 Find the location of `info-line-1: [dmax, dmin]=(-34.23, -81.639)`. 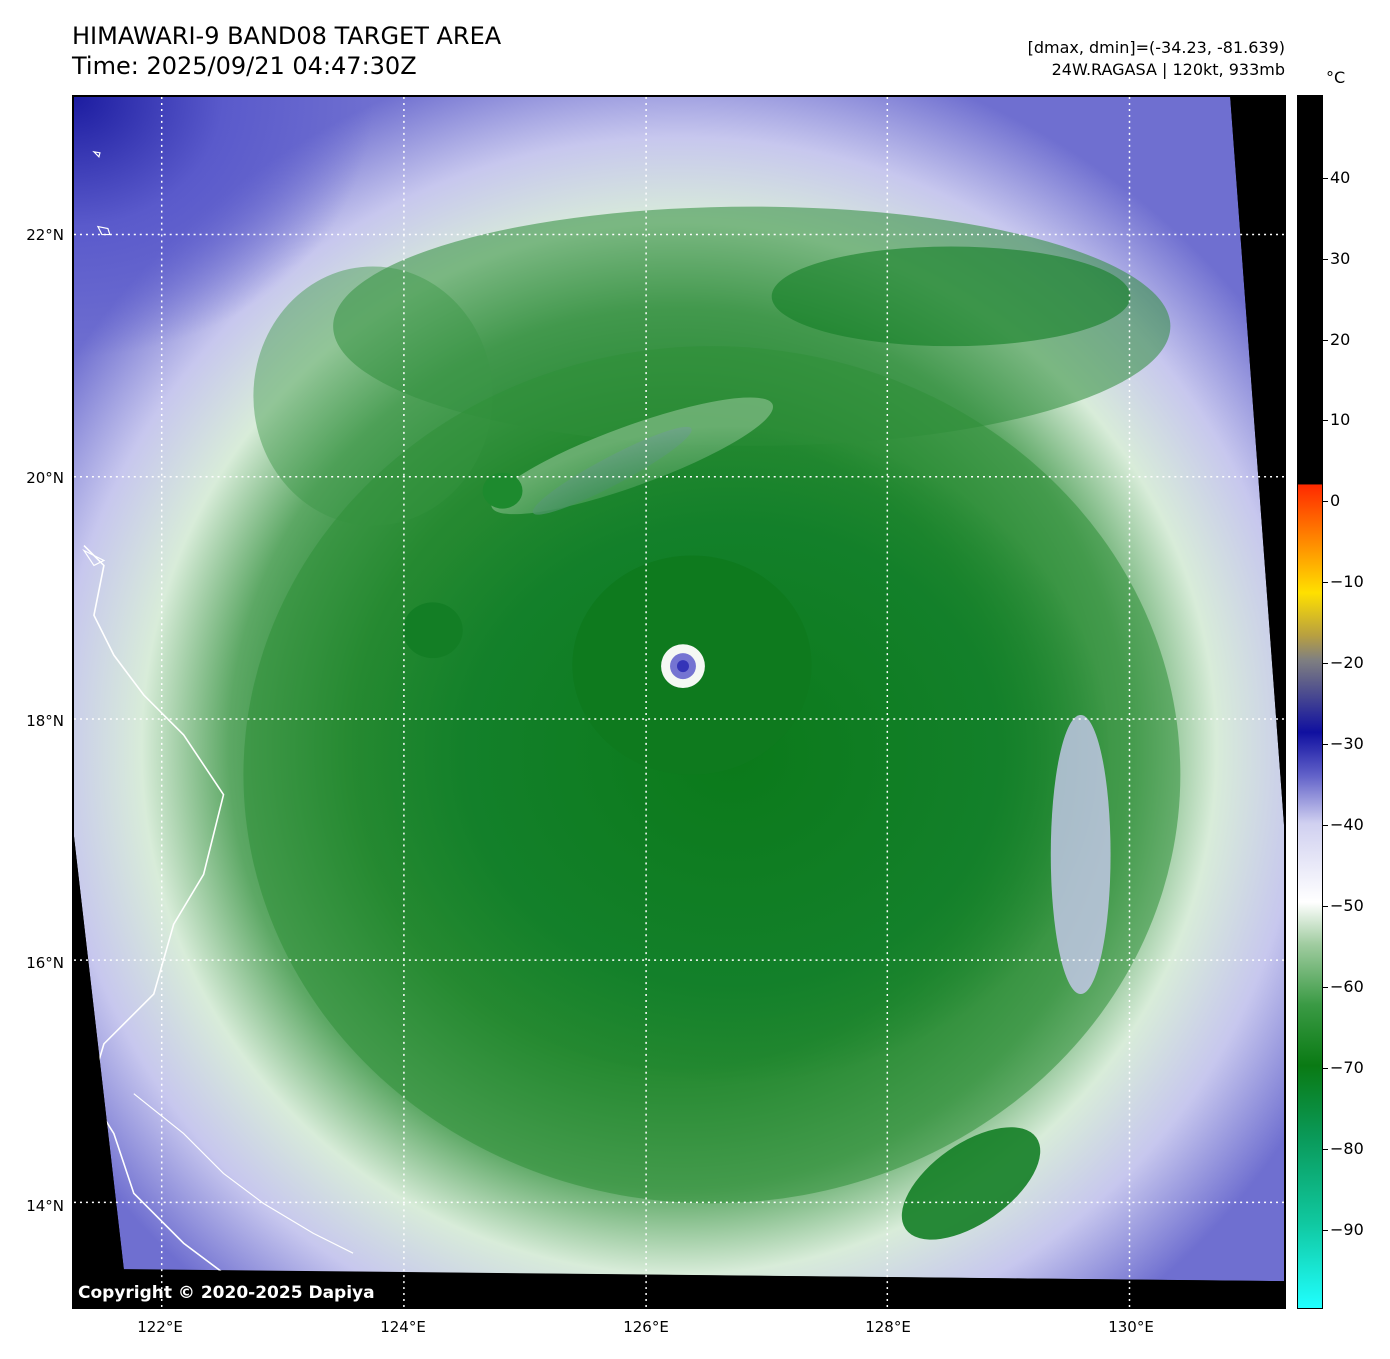

info-line-1: [dmax, dmin]=(-34.23, -81.639) is located at coordinates (1156, 47).